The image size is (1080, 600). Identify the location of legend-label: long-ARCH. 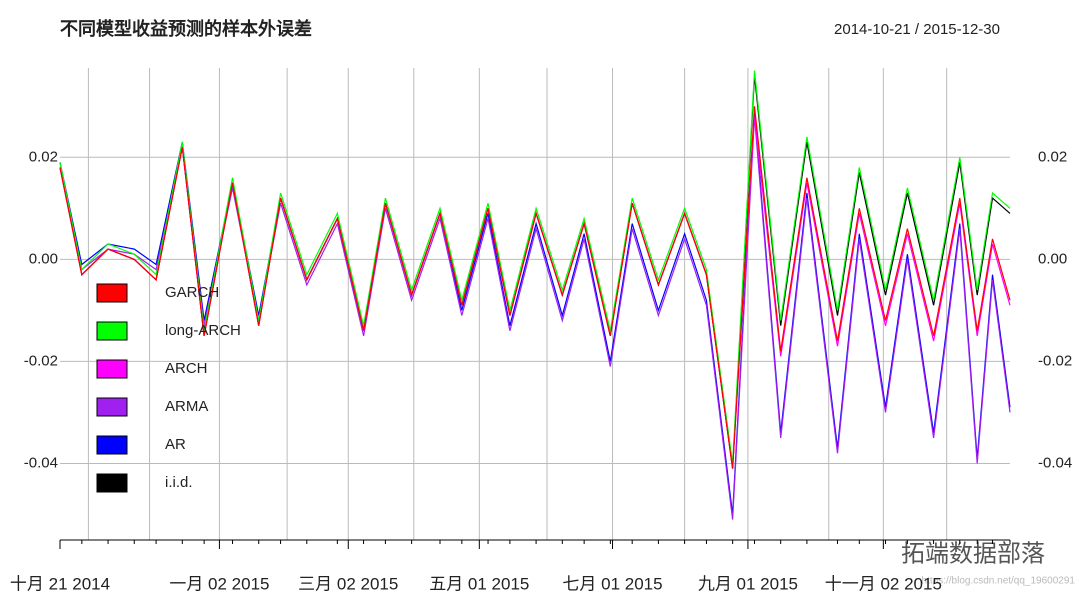
(203, 330).